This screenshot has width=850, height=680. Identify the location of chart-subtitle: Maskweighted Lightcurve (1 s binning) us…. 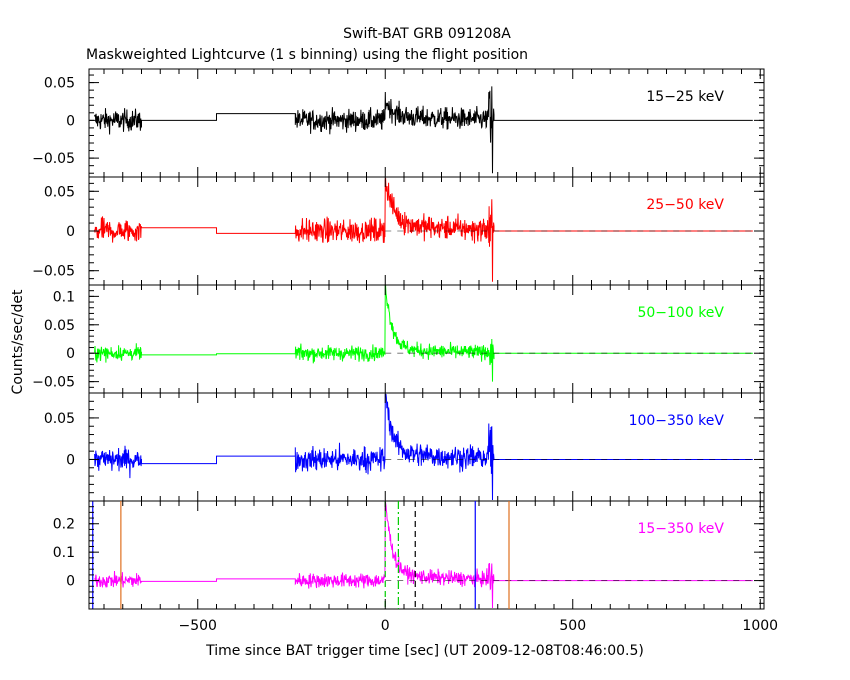
(307, 55).